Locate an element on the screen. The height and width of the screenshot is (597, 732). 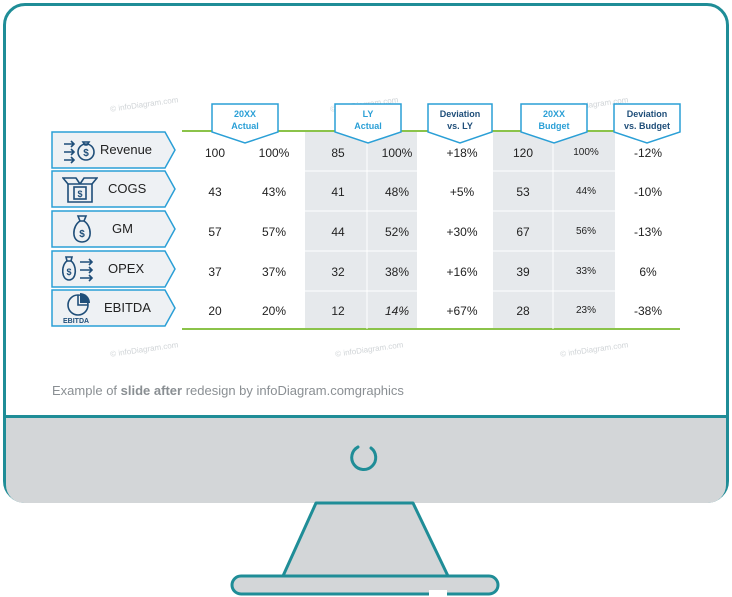
power-icon is located at coordinates (364, 457).